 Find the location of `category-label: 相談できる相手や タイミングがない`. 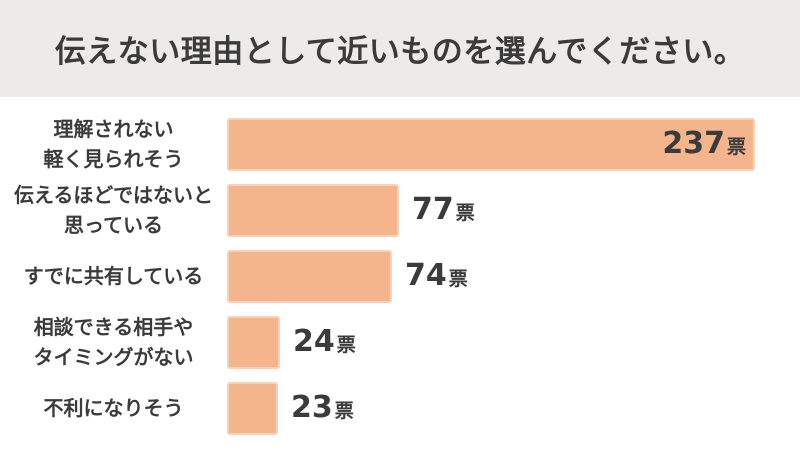

category-label: 相談できる相手や タイミングがない is located at coordinates (113, 342).